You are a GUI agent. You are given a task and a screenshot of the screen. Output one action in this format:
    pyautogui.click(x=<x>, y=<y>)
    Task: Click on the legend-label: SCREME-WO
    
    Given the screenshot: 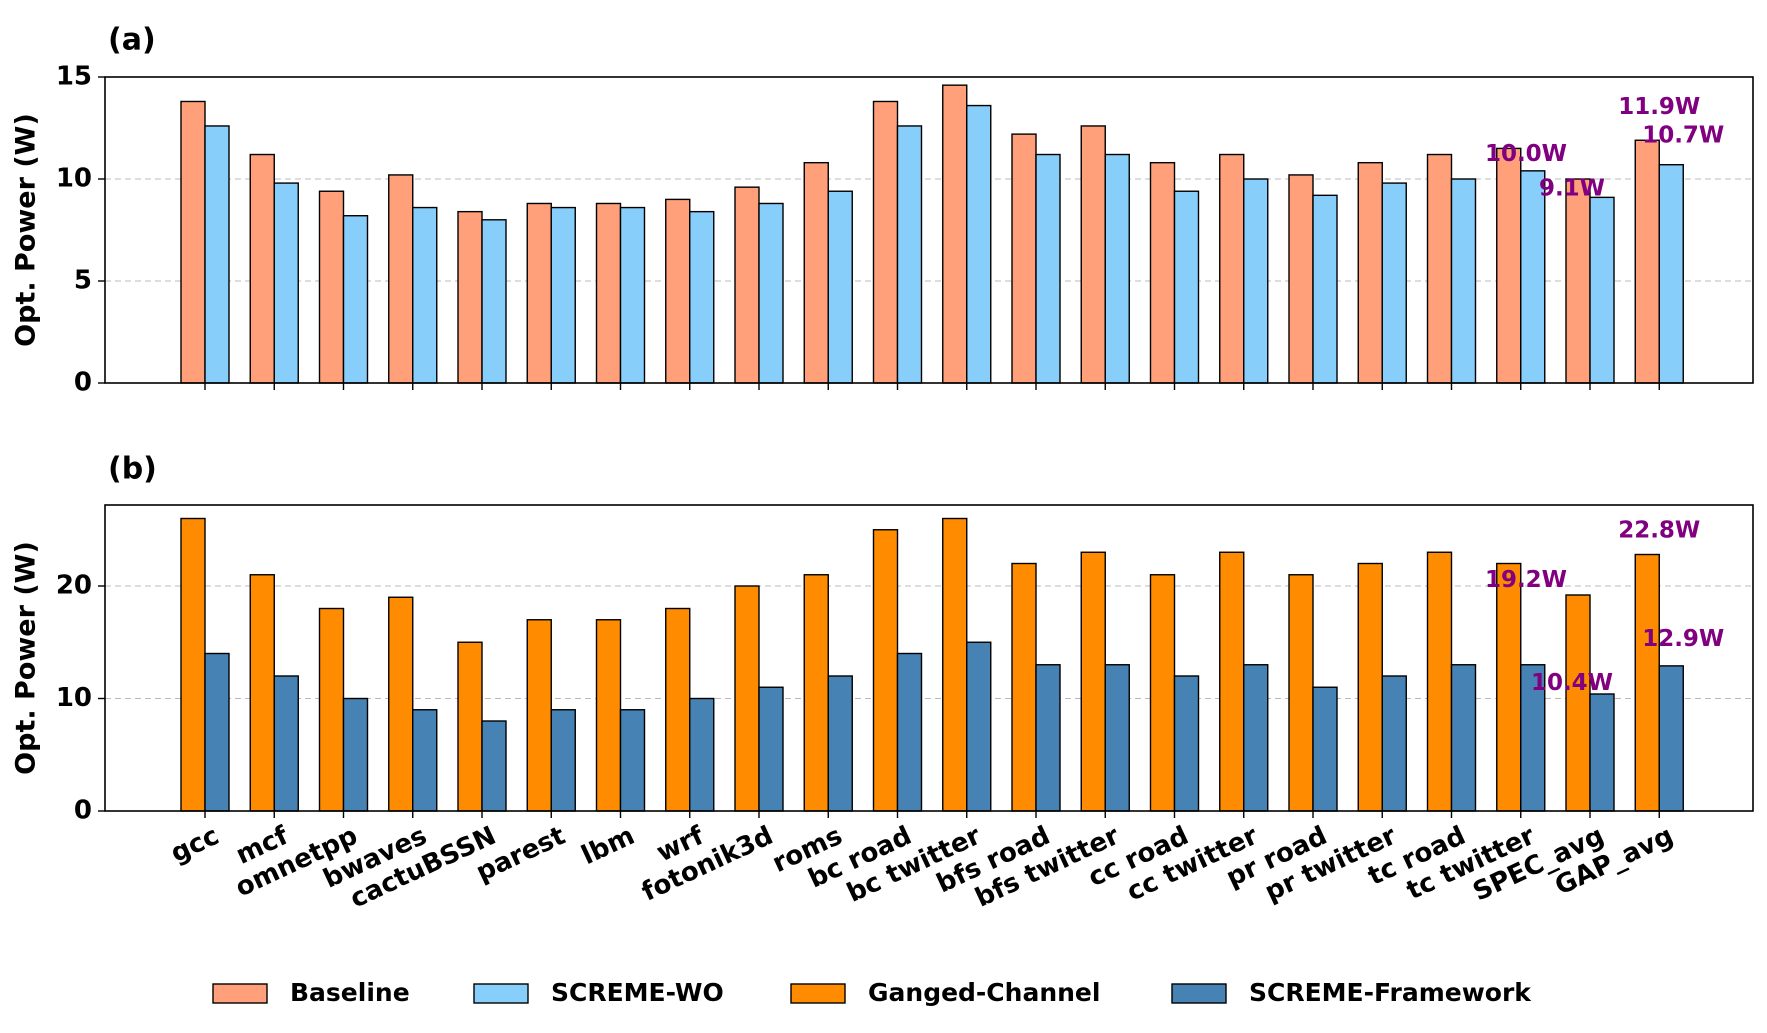 What is the action you would take?
    pyautogui.click(x=637, y=992)
    